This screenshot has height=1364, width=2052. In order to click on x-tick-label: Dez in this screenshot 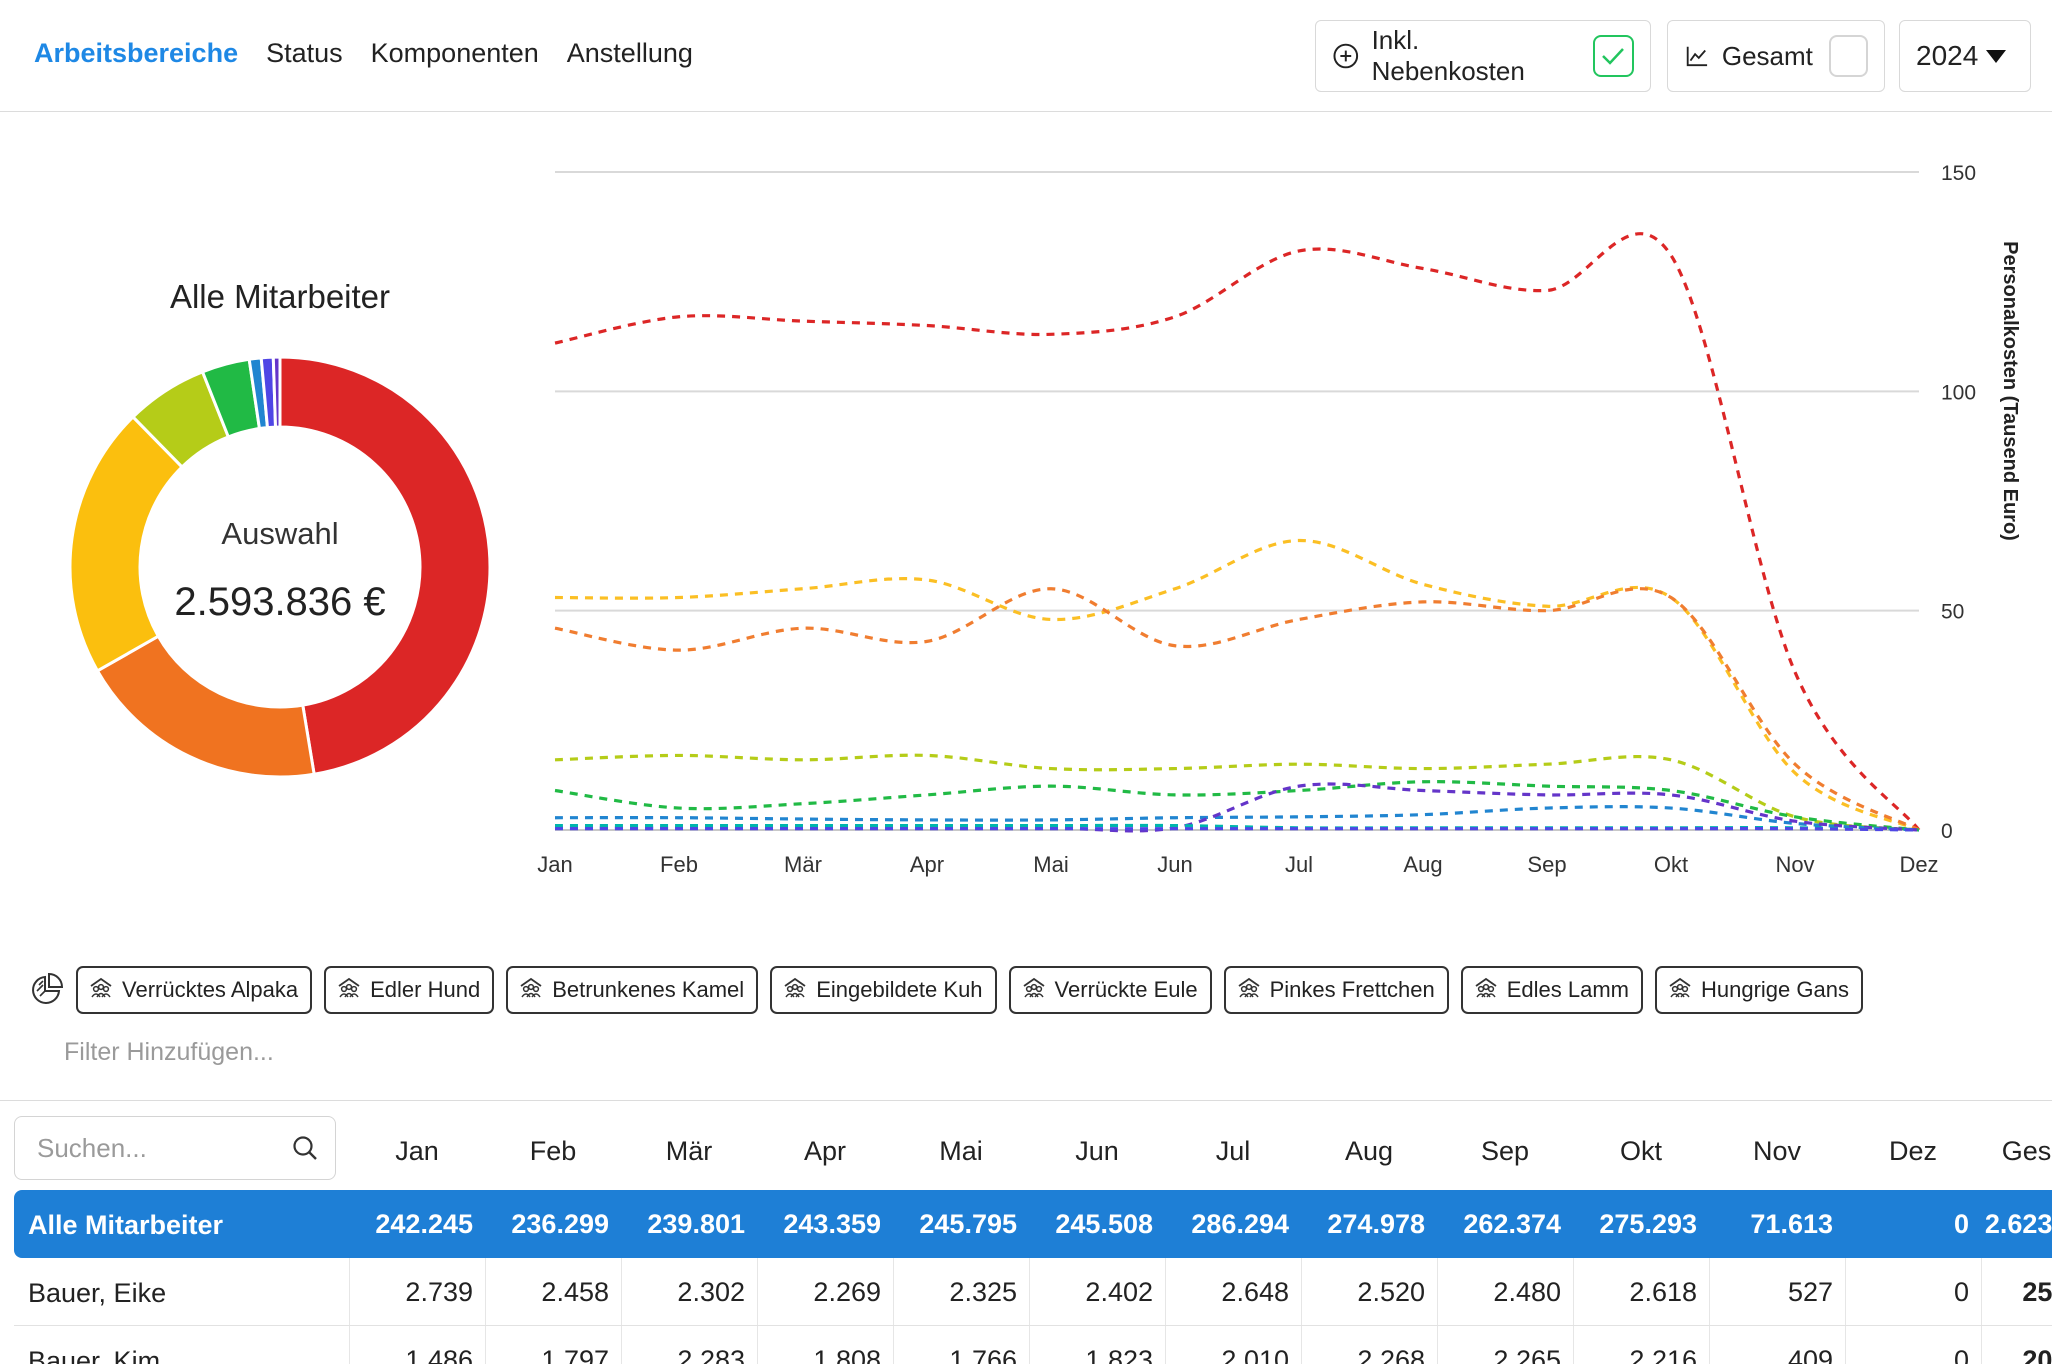, I will do `click(1918, 864)`.